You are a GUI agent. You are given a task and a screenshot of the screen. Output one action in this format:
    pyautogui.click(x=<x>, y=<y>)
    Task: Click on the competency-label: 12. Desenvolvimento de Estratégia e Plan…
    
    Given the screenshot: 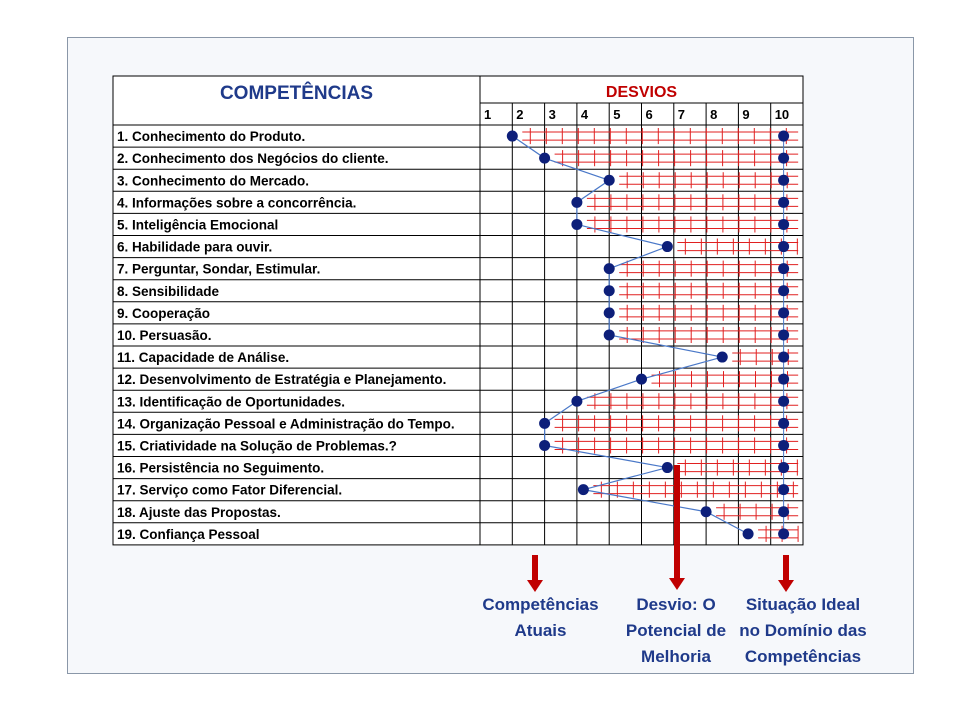 What is the action you would take?
    pyautogui.click(x=281, y=379)
    